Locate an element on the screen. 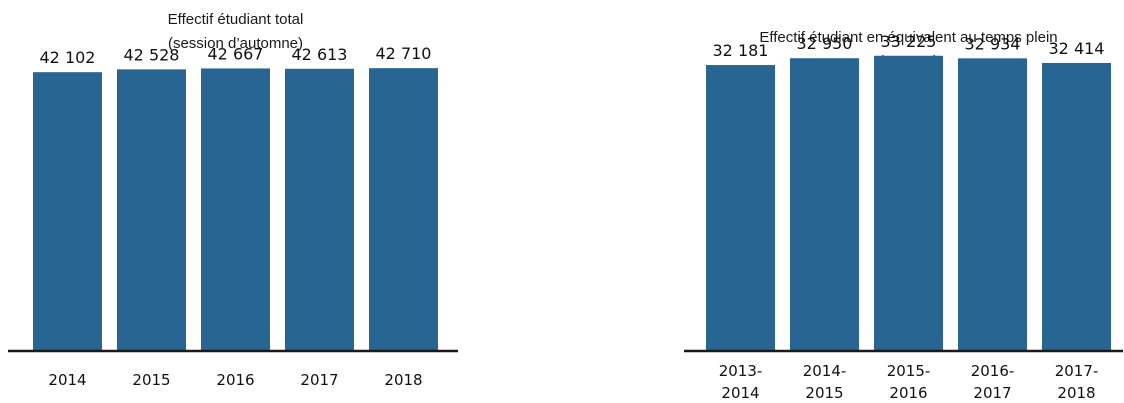  fte-tick-label-4-line-2: 2017 is located at coordinates (992, 393).